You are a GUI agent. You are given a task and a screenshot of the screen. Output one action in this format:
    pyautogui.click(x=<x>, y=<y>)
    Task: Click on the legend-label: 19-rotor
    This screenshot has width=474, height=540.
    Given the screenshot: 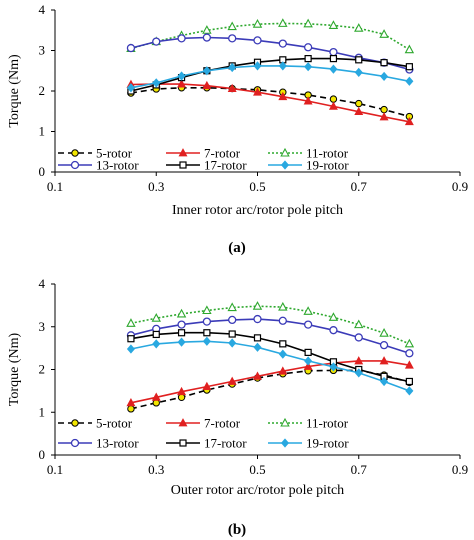 What is the action you would take?
    pyautogui.click(x=327, y=165)
    